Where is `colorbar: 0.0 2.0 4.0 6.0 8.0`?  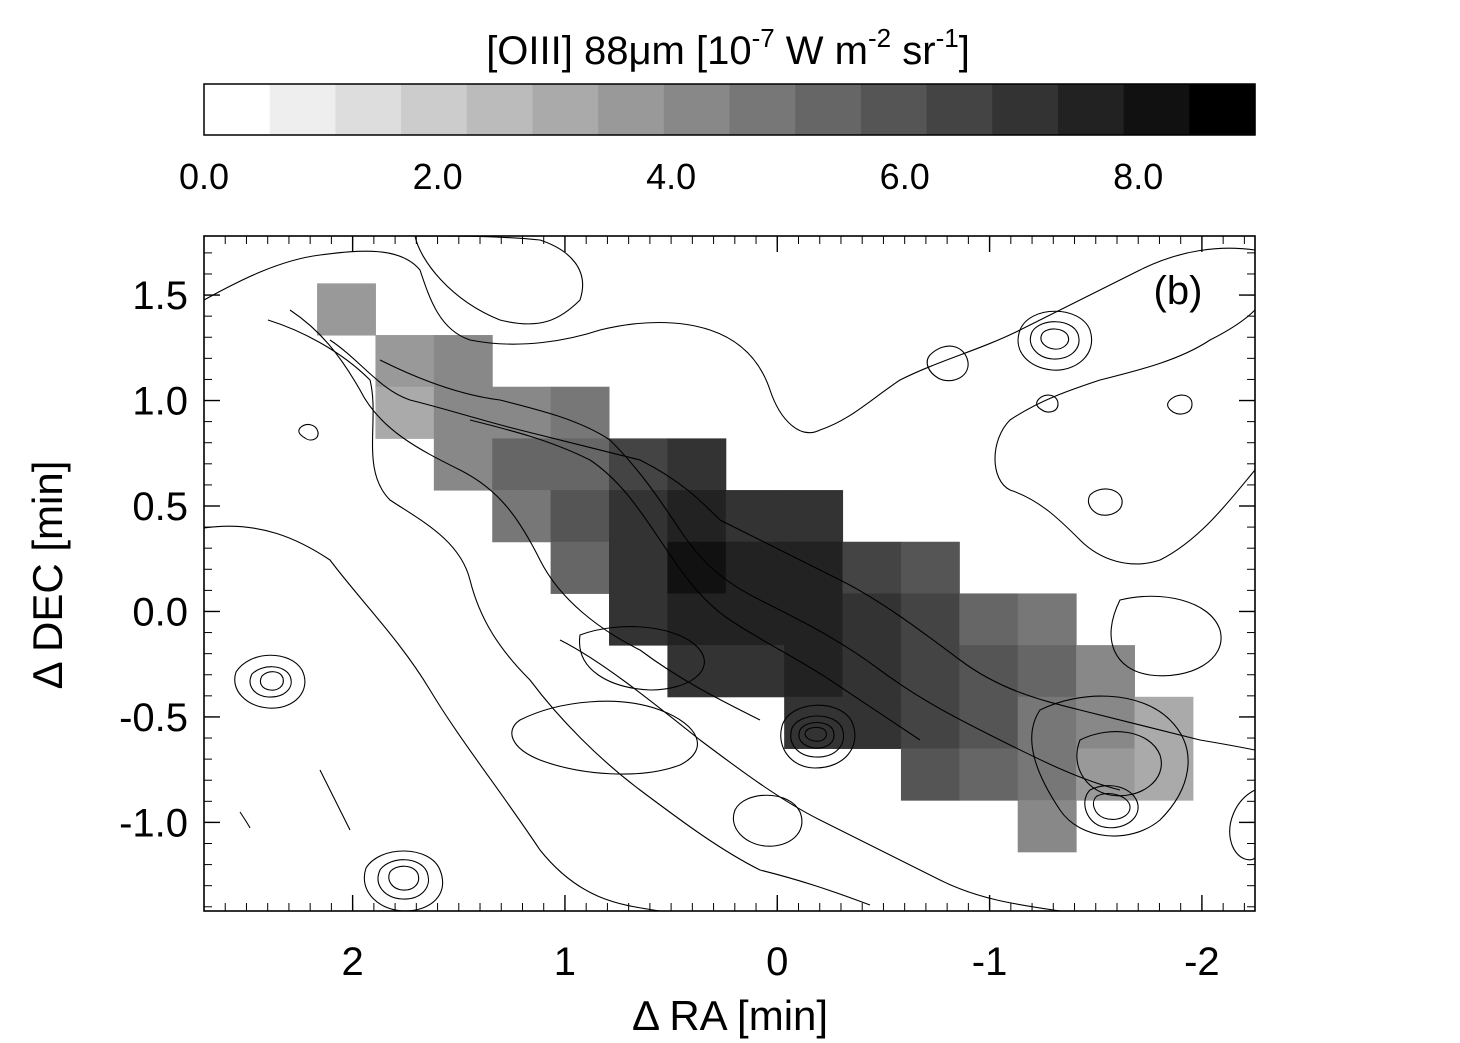
colorbar: 0.0 2.0 4.0 6.0 8.0 is located at coordinates (717, 140).